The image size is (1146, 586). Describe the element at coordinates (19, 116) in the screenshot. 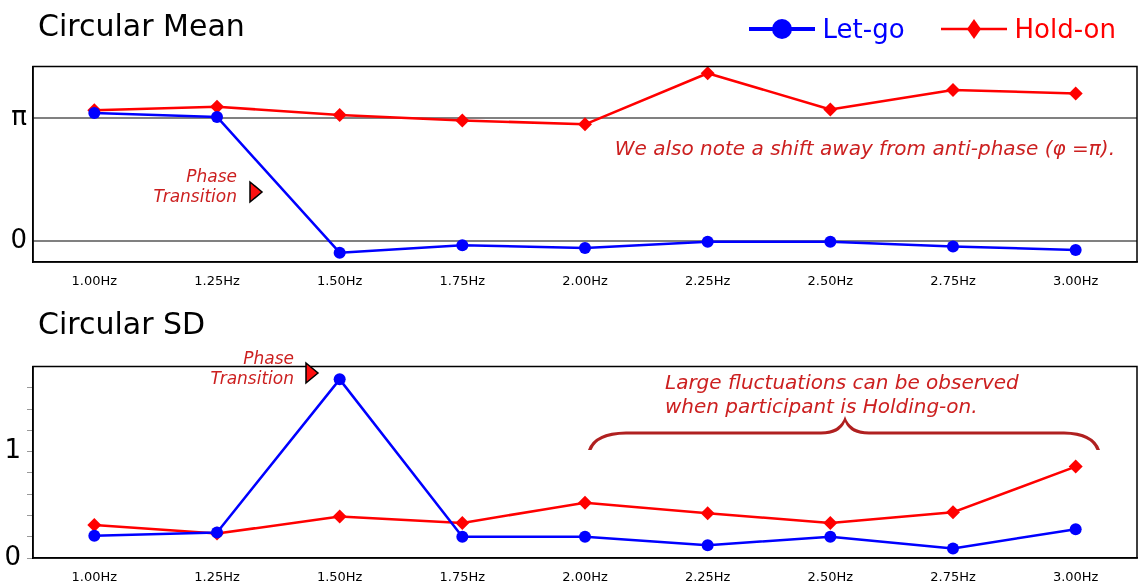

I see `y-tick-label: π` at that location.